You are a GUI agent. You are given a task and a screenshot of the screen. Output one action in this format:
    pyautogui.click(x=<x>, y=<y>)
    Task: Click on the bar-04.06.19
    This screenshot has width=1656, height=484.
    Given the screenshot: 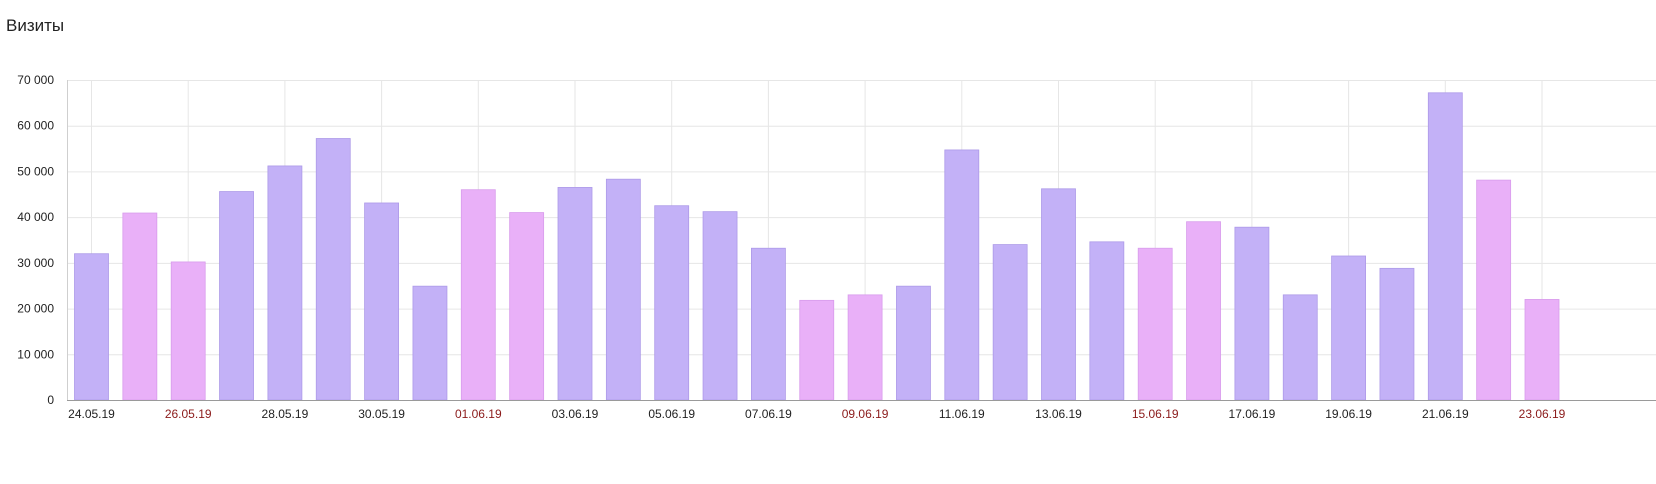 What is the action you would take?
    pyautogui.click(x=623, y=289)
    